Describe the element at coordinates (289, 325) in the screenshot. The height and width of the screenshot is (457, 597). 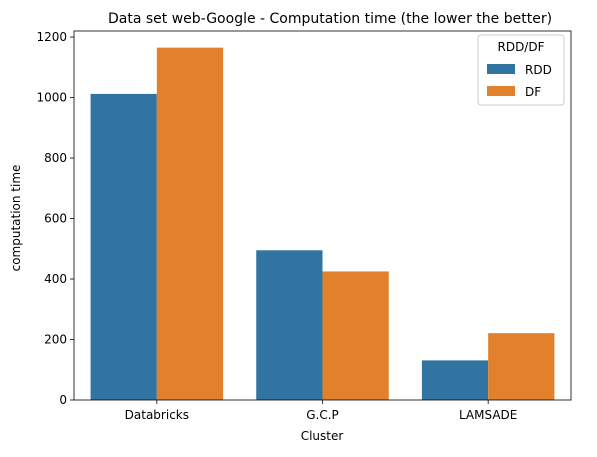
I see `bar-rdd-g-c-p` at that location.